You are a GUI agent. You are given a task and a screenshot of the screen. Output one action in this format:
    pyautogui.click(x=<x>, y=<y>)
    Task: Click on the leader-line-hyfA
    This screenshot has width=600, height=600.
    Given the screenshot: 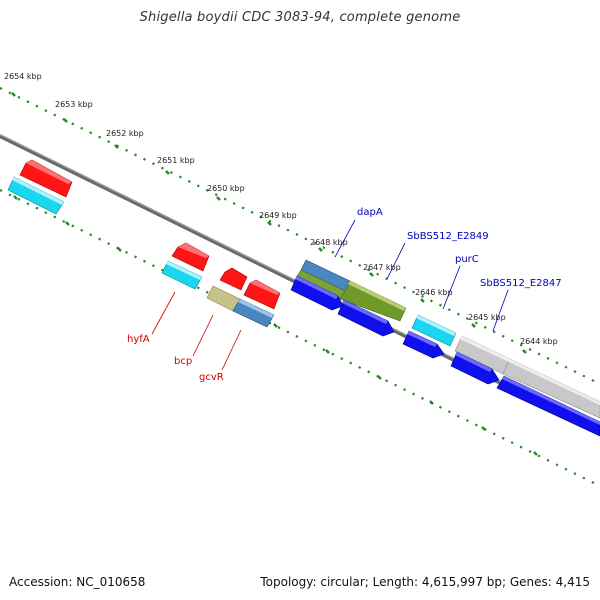 What is the action you would take?
    pyautogui.click(x=163, y=313)
    